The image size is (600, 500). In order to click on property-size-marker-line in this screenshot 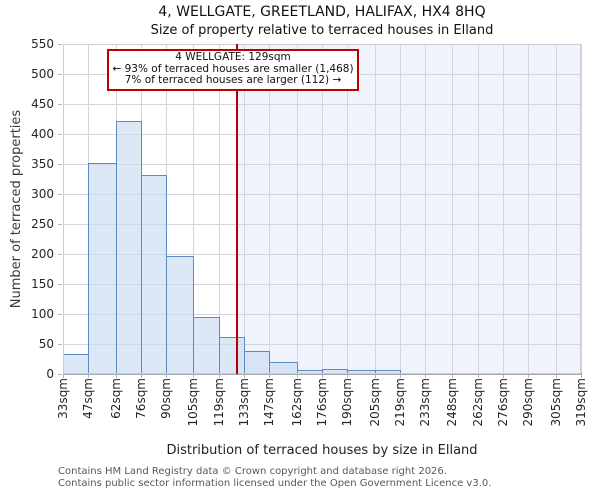, I will do `click(237, 209)`.